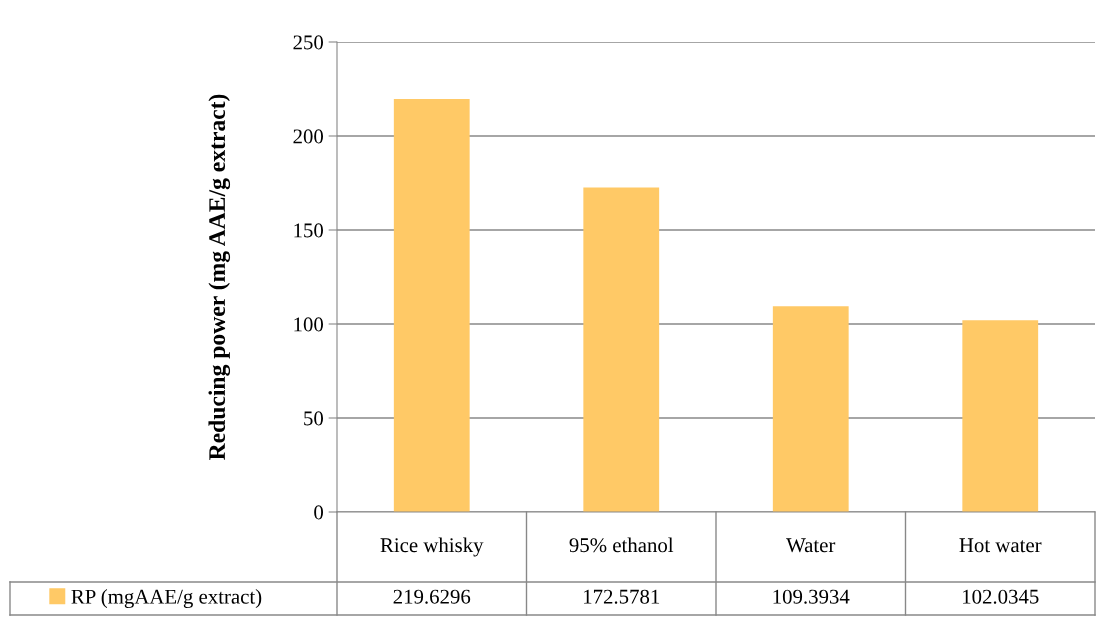  Describe the element at coordinates (309, 324) in the screenshot. I see `y-tick-label: 100` at that location.